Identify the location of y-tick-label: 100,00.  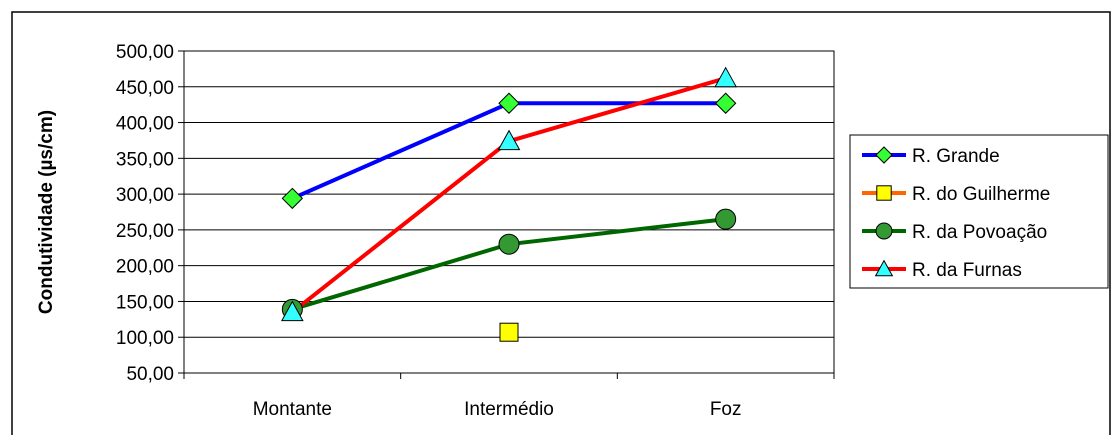
(145, 338).